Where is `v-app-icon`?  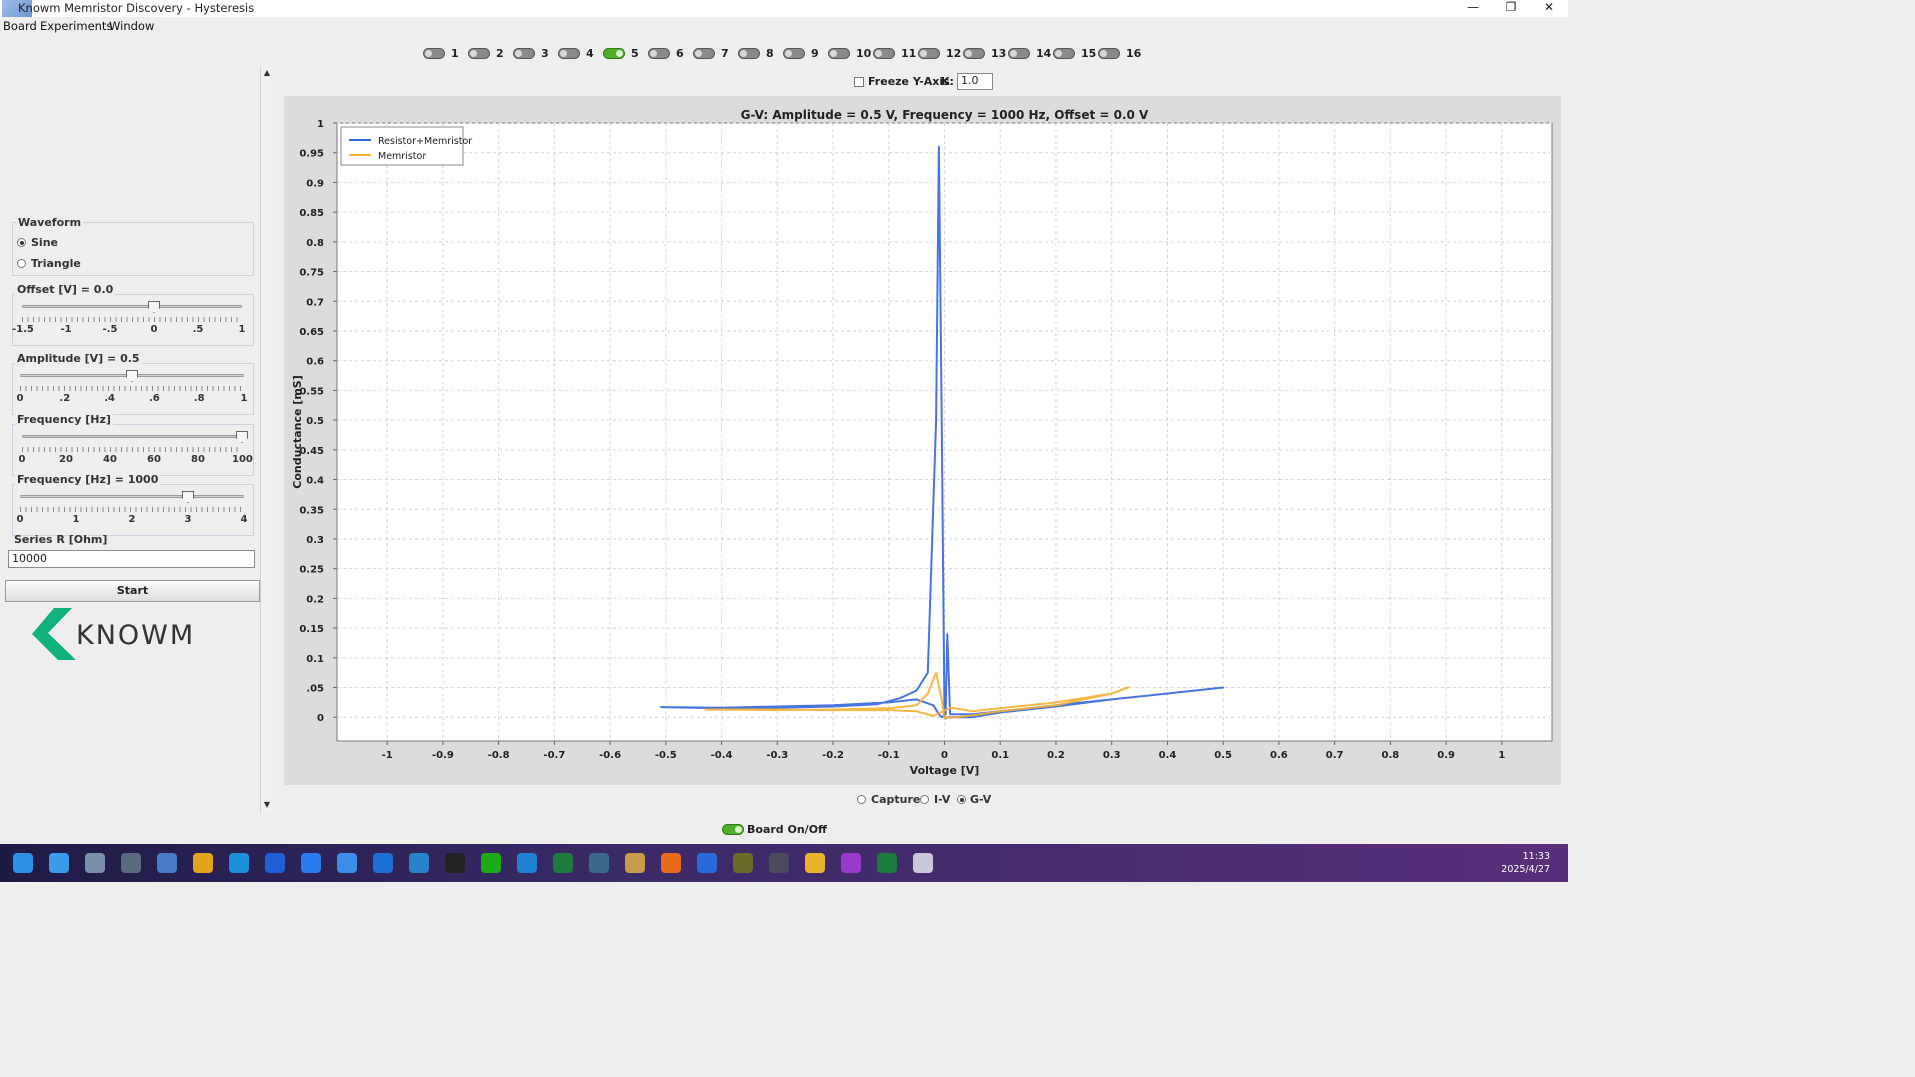
v-app-icon is located at coordinates (707, 863).